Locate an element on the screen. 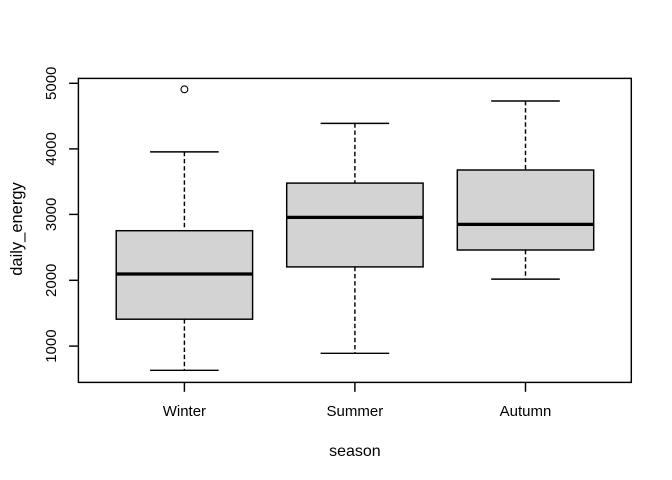 The height and width of the screenshot is (480, 672). svg-text: season is located at coordinates (355, 451).